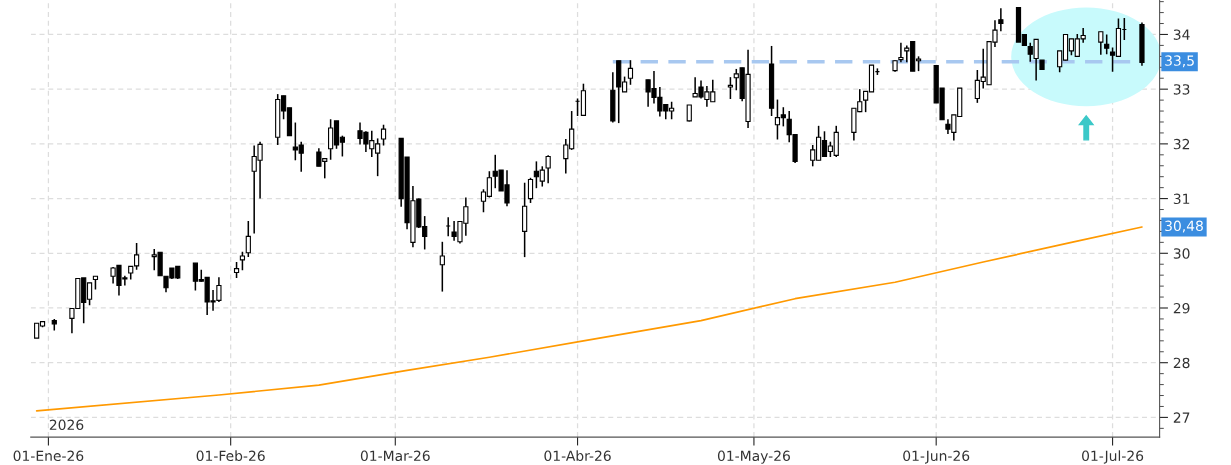 This screenshot has width=1231, height=465. What do you see at coordinates (48, 456) in the screenshot?
I see `x-tick-label: 01-Ene-26` at bounding box center [48, 456].